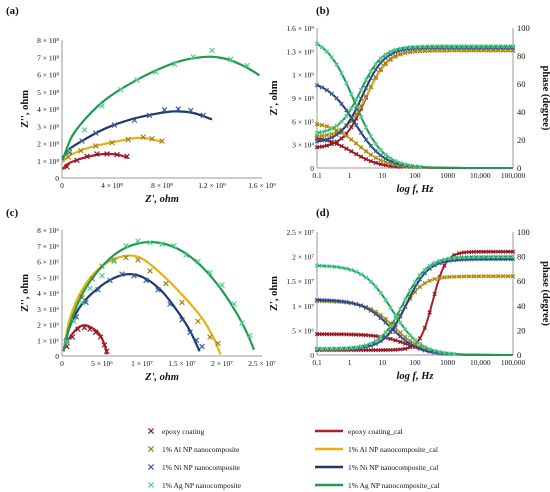  I want to click on legend-marker-epoxy, so click(151, 431).